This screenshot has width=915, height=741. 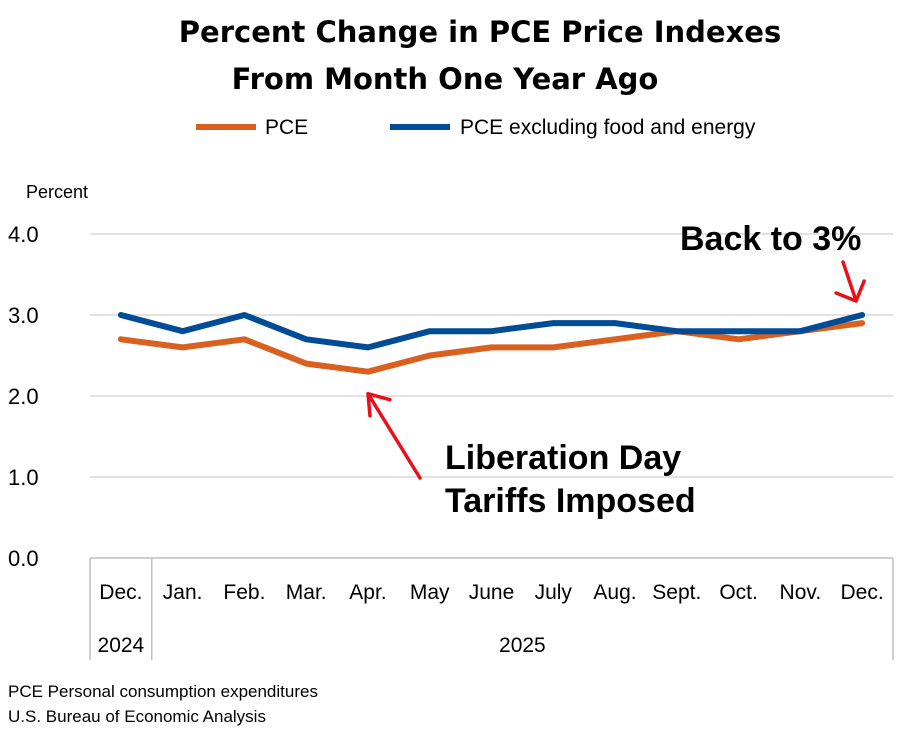 I want to click on y-tick-label: 4.0, so click(x=23, y=234).